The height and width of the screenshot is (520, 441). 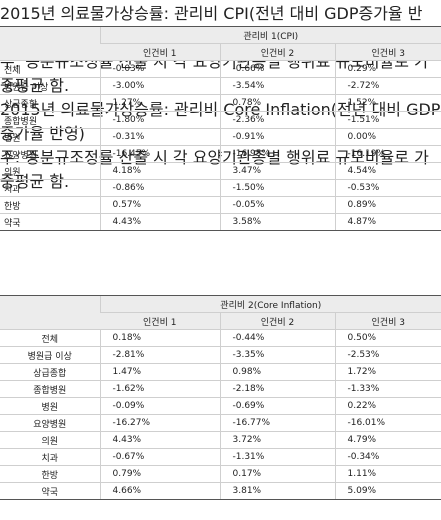 What do you see at coordinates (159, 389) in the screenshot?
I see `value-cell: -1.62%` at bounding box center [159, 389].